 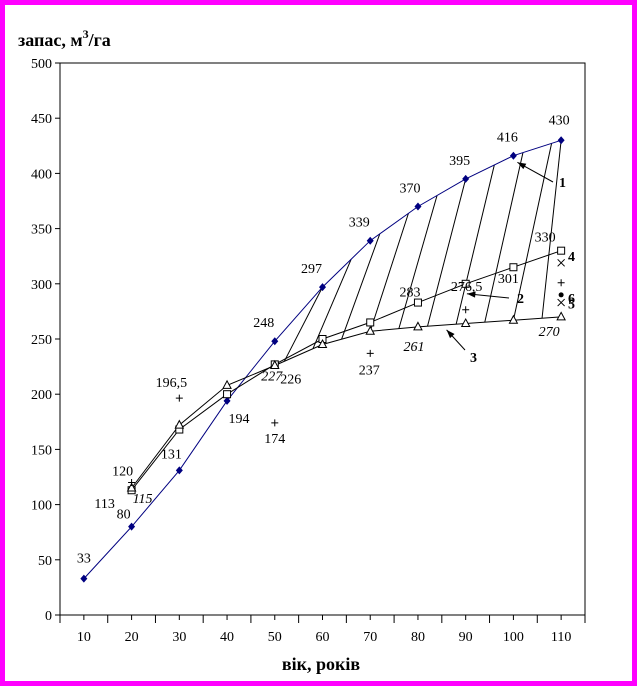 What do you see at coordinates (172, 383) in the screenshot?
I see `plus-point-label: 196,5` at bounding box center [172, 383].